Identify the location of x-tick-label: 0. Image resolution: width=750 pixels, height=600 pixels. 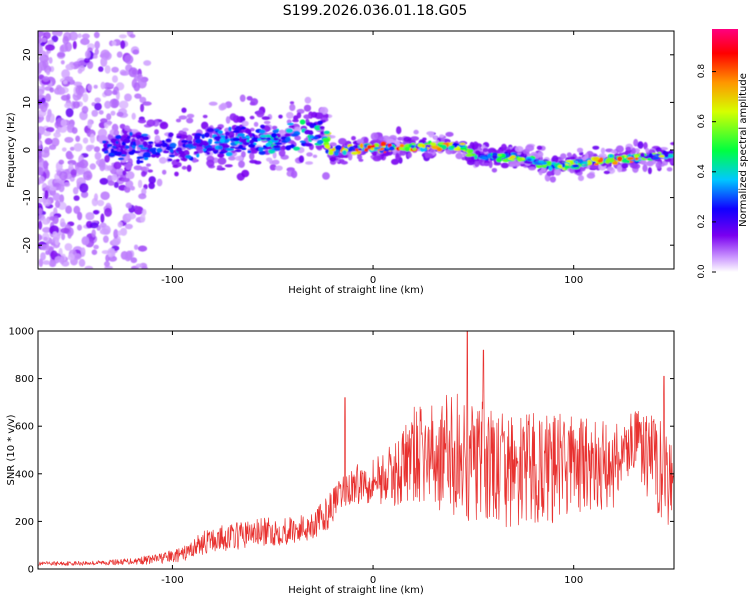
(373, 580).